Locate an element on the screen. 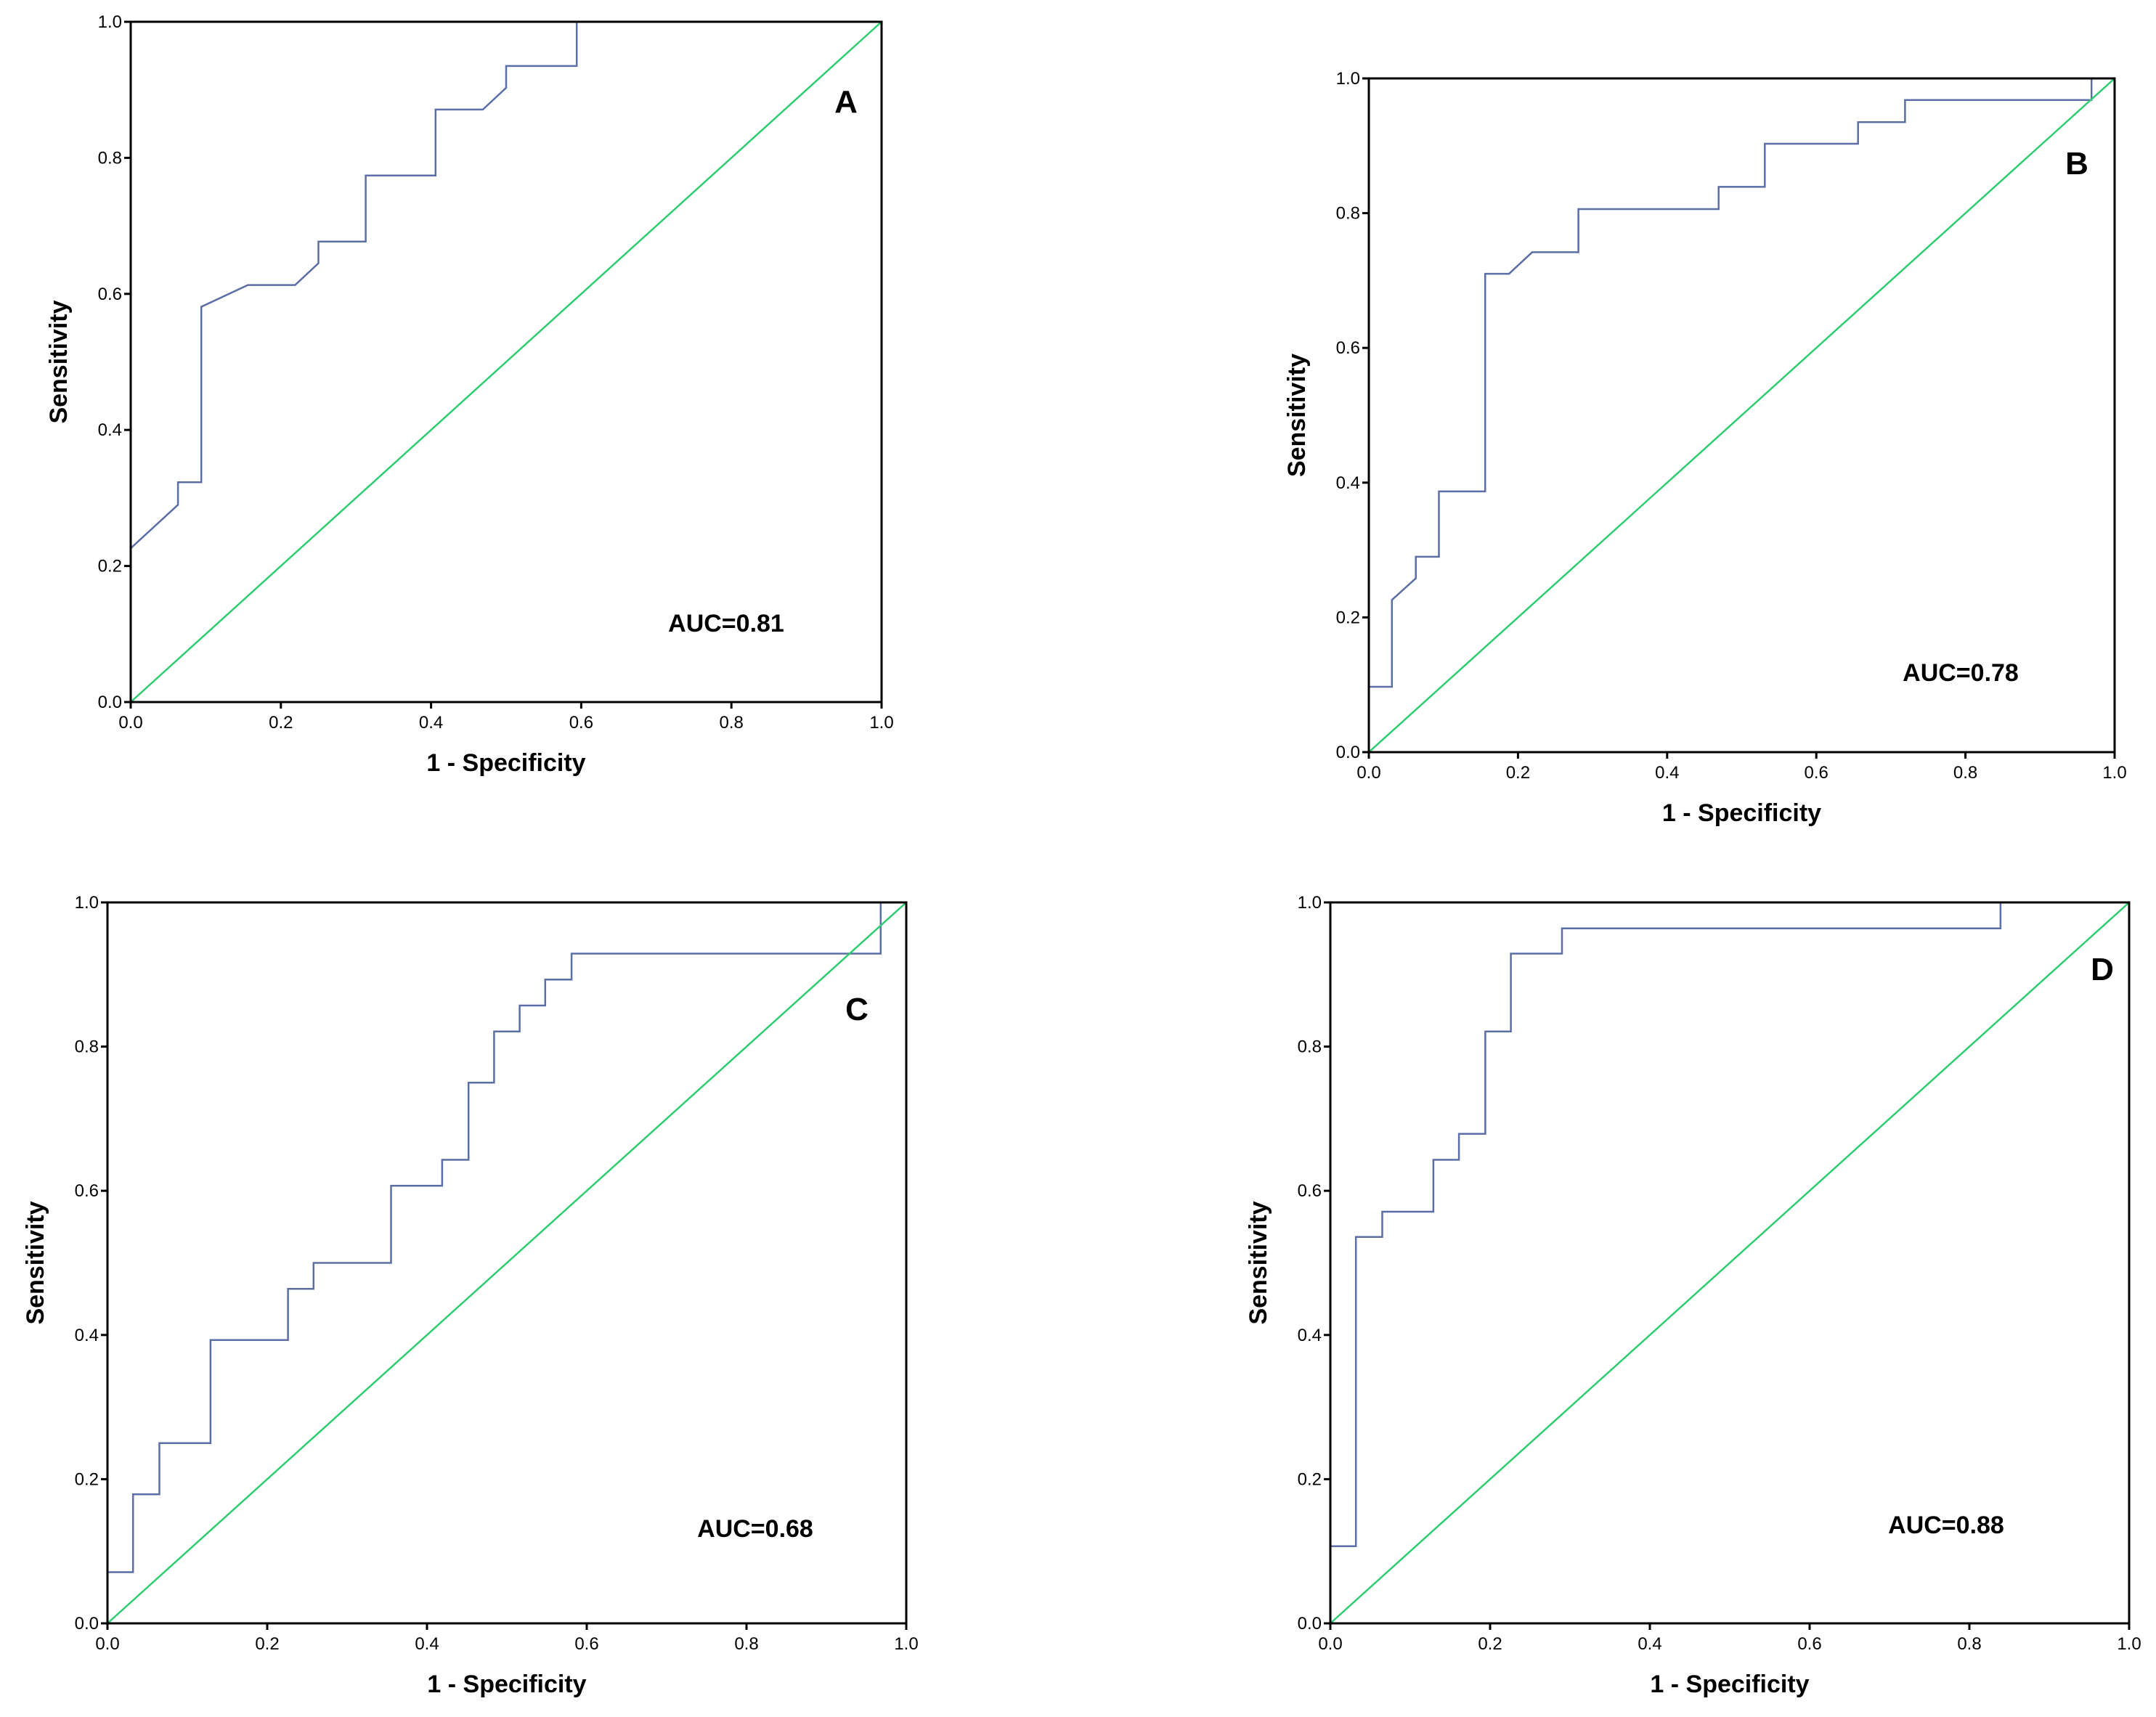  y-axis-title-a: Sensitivity is located at coordinates (59, 361).